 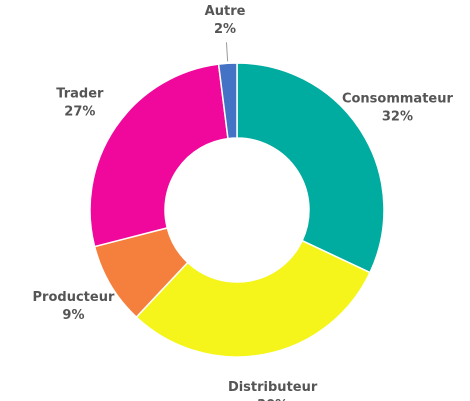 I want to click on slice-value-label: 32%, so click(x=397, y=117).